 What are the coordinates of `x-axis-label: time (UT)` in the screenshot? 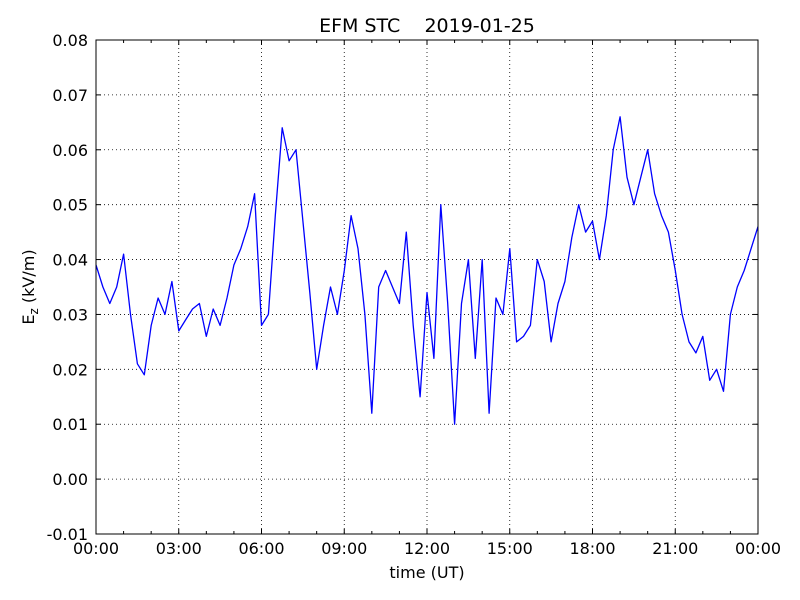 It's located at (426, 572).